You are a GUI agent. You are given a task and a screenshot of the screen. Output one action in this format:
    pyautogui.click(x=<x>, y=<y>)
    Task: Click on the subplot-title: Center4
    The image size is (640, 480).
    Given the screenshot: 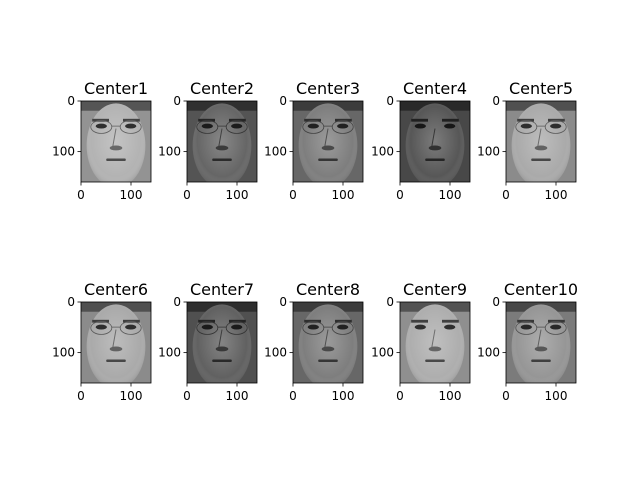 What is the action you would take?
    pyautogui.click(x=435, y=88)
    